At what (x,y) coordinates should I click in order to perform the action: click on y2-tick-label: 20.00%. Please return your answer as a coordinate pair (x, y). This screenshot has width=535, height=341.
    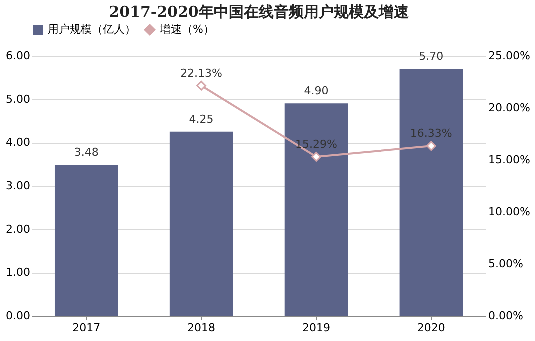
    Looking at the image, I should click on (509, 108).